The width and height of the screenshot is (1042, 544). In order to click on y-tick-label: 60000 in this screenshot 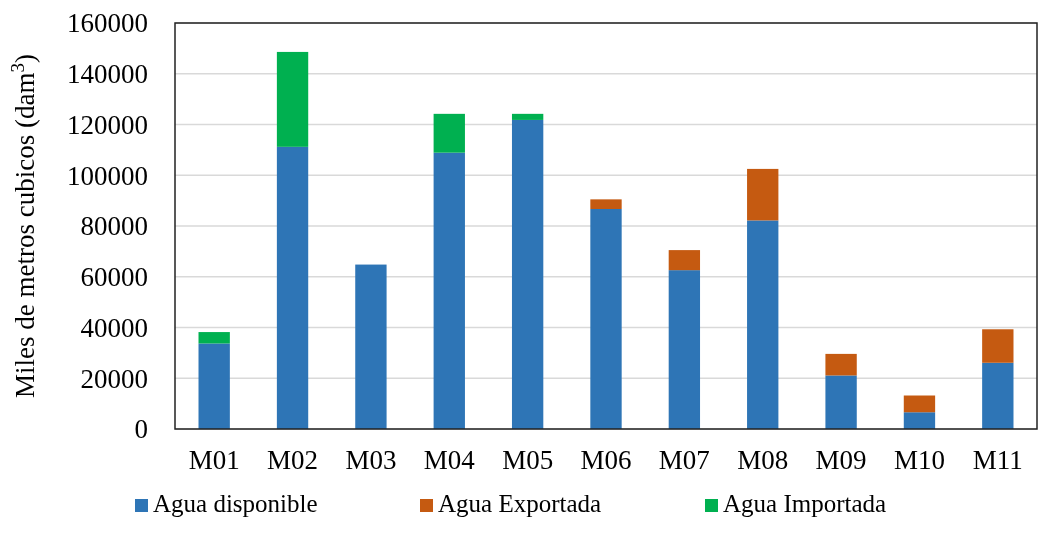, I will do `click(114, 277)`.